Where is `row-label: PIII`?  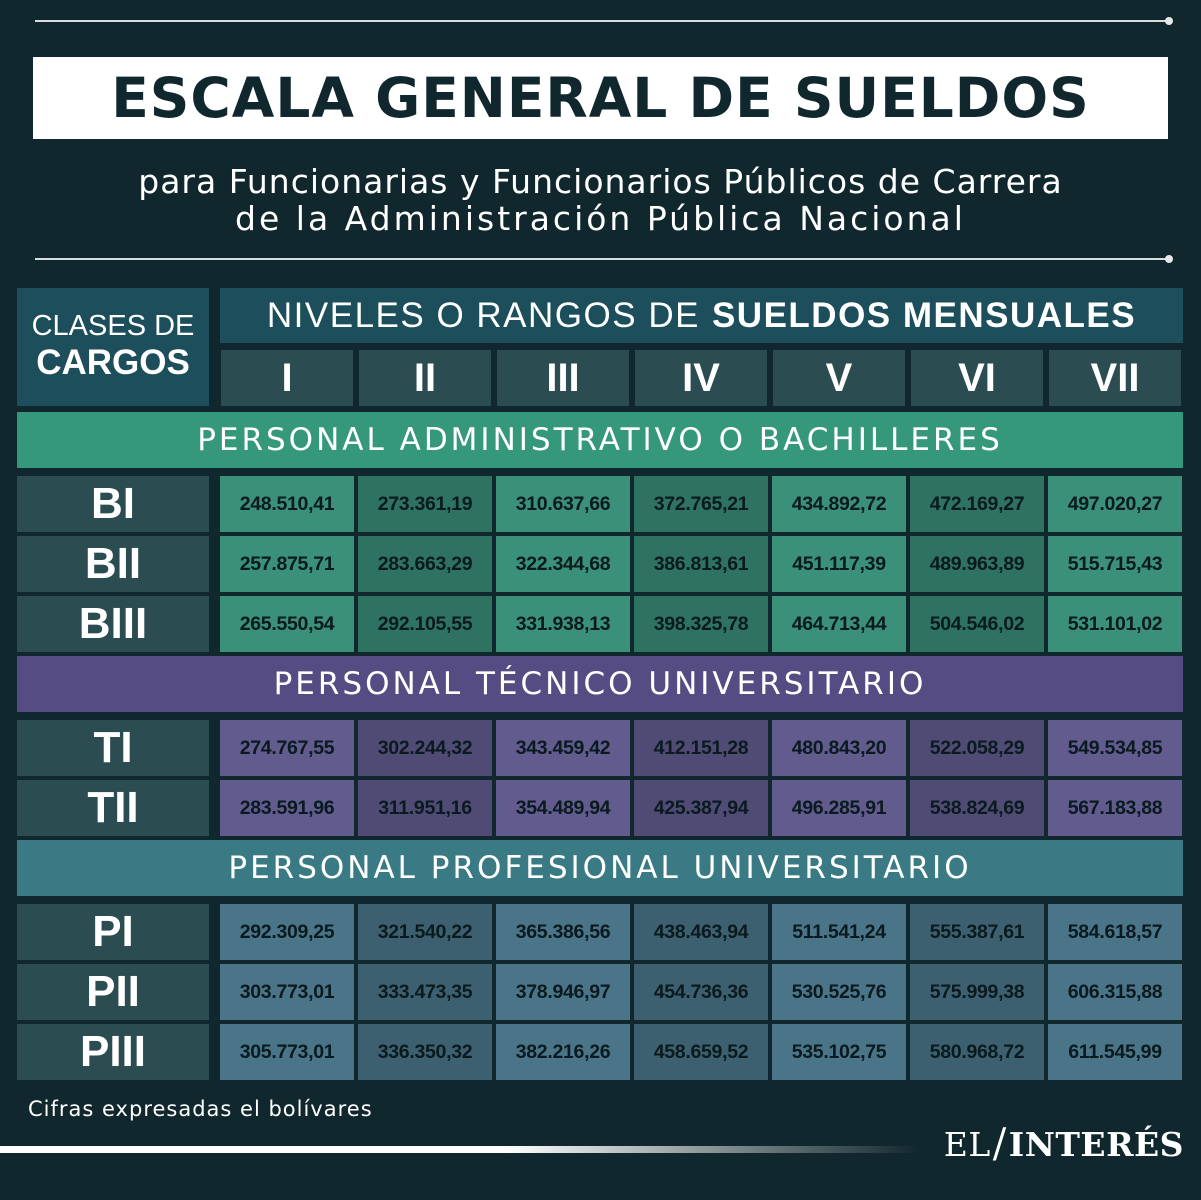
row-label: PIII is located at coordinates (113, 1052).